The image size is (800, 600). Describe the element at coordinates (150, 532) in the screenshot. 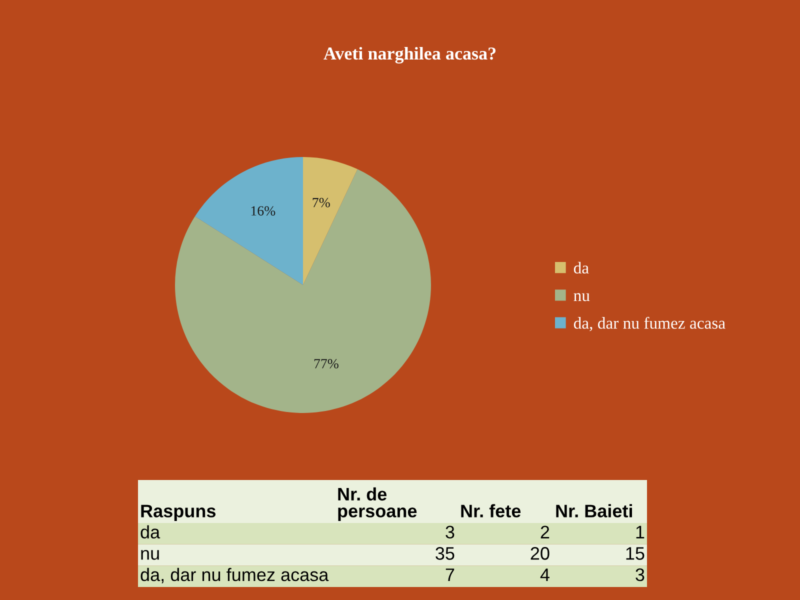

I see `category-label: da` at that location.